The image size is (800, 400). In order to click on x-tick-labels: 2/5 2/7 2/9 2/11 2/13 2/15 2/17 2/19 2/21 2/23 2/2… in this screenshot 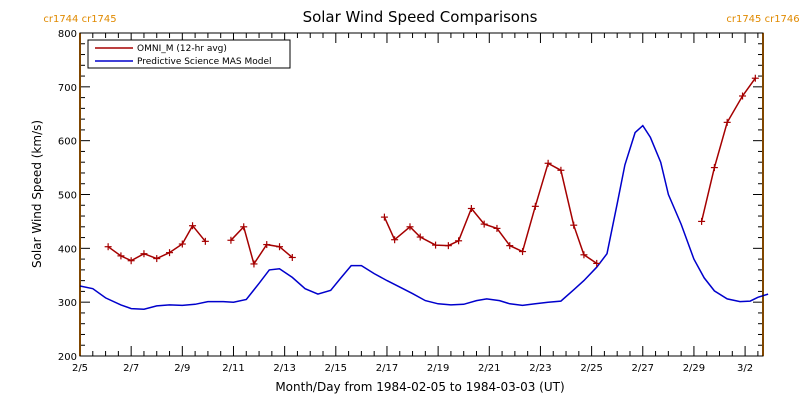, I will do `click(412, 368)`.